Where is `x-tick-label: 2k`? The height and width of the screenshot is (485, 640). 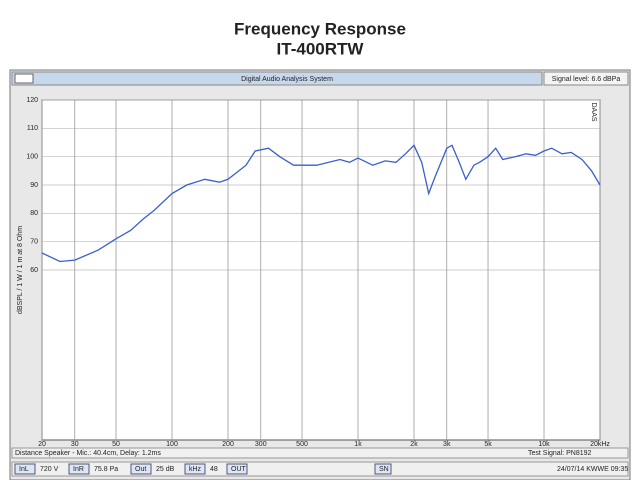 x-tick-label: 2k is located at coordinates (414, 444).